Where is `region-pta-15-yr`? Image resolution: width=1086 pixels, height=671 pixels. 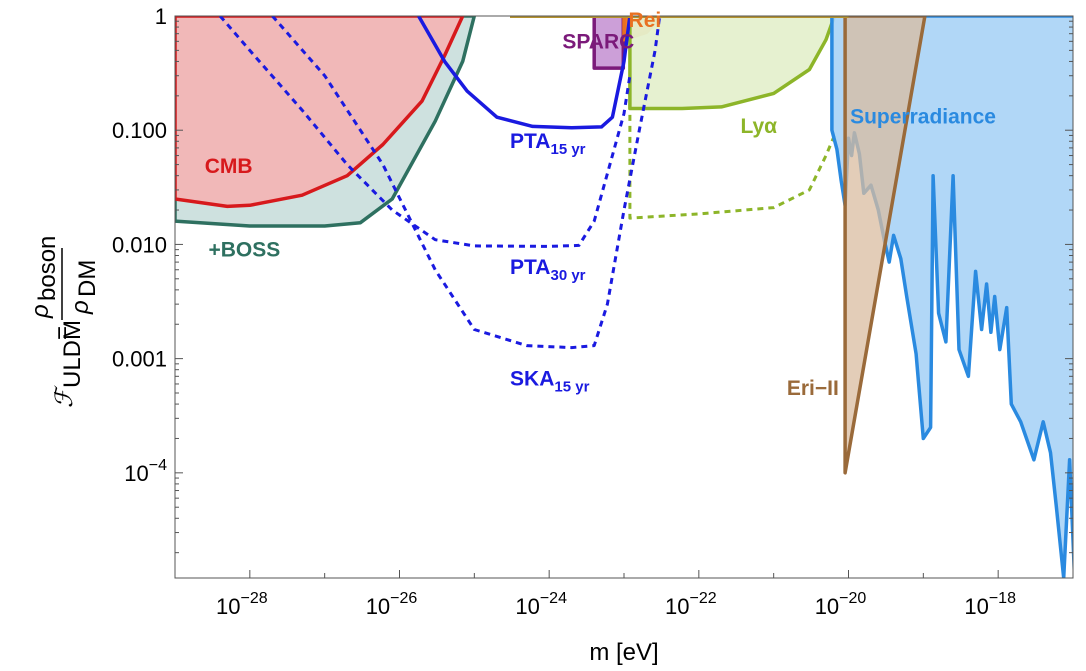
region-pta-15-yr is located at coordinates (524, 73).